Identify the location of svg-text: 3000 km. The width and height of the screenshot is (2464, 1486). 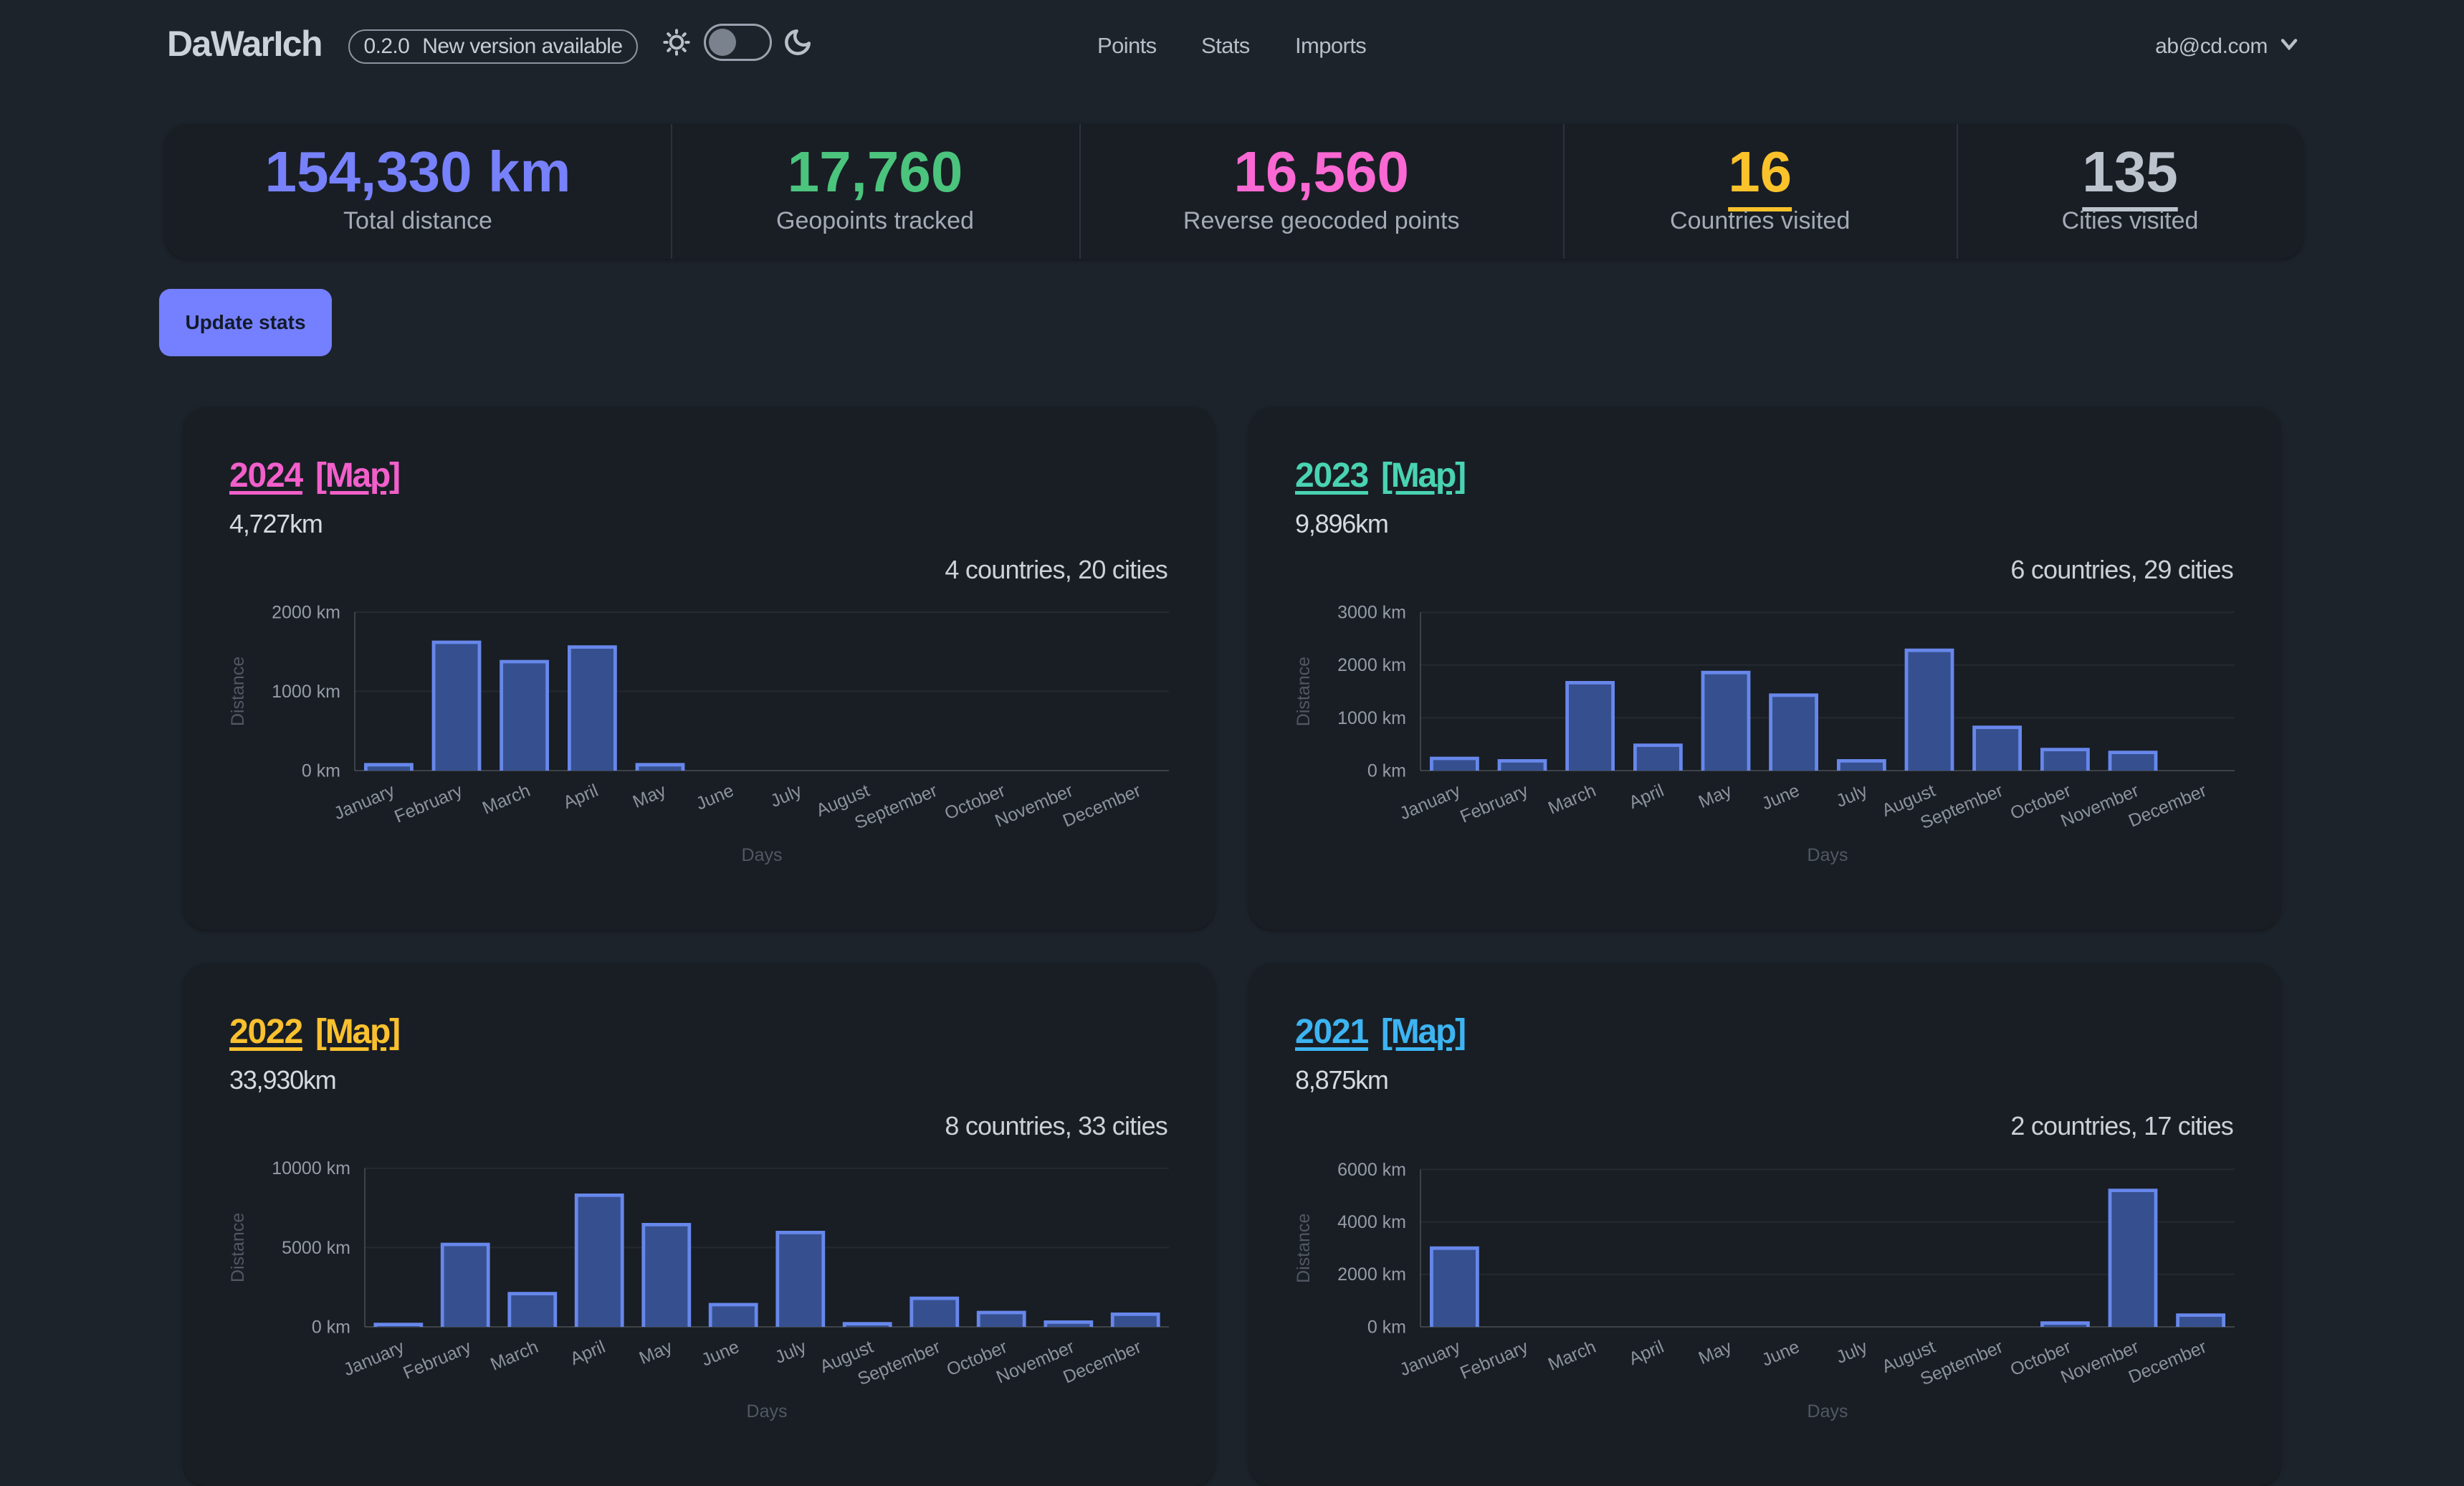
(1371, 613).